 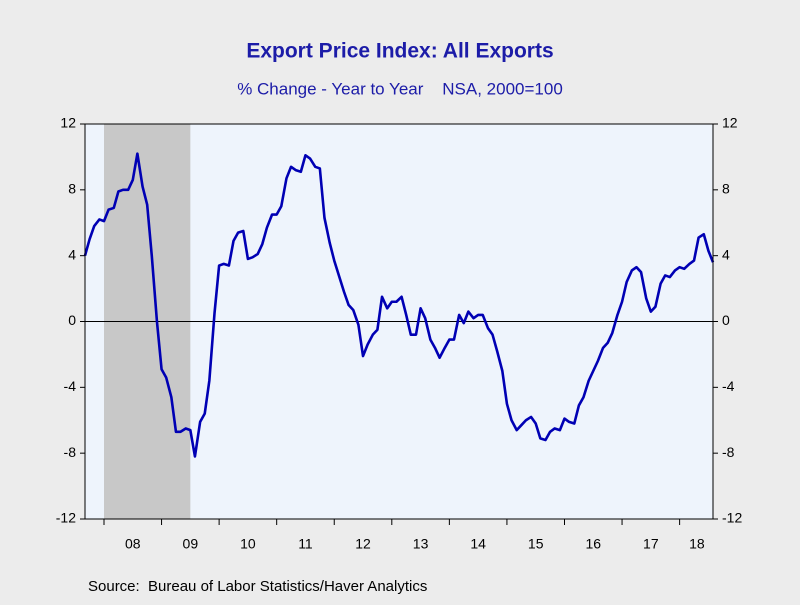 I want to click on y-tick-label: -8, so click(x=70, y=452).